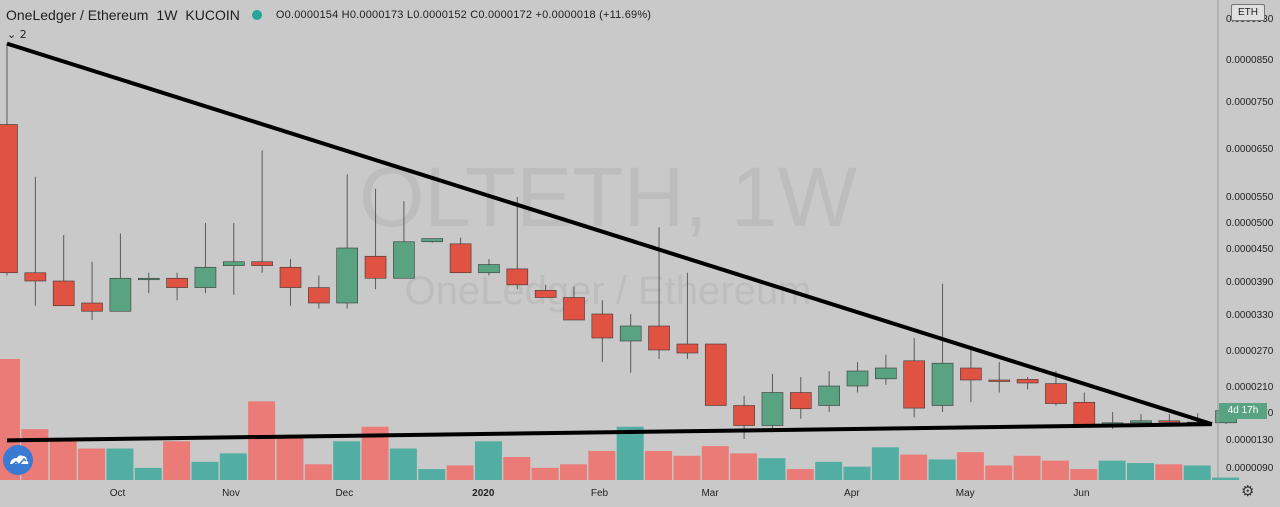  I want to click on price-tick-label: 0.0000390, so click(1250, 282).